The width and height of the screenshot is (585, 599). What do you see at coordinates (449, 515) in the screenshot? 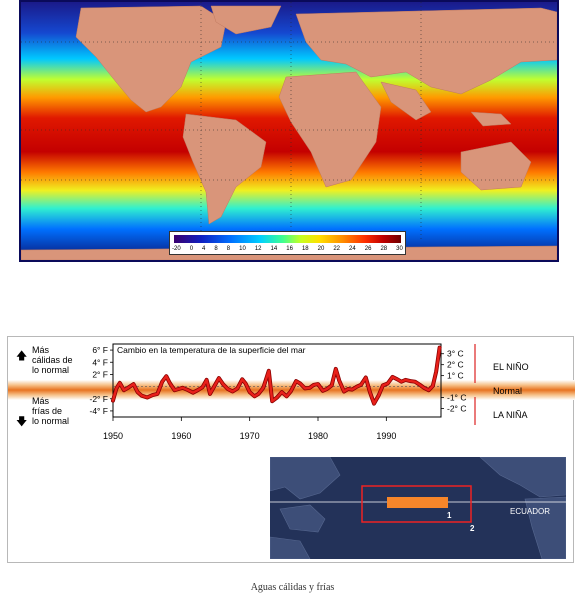
I see `region-1-label: 1` at bounding box center [449, 515].